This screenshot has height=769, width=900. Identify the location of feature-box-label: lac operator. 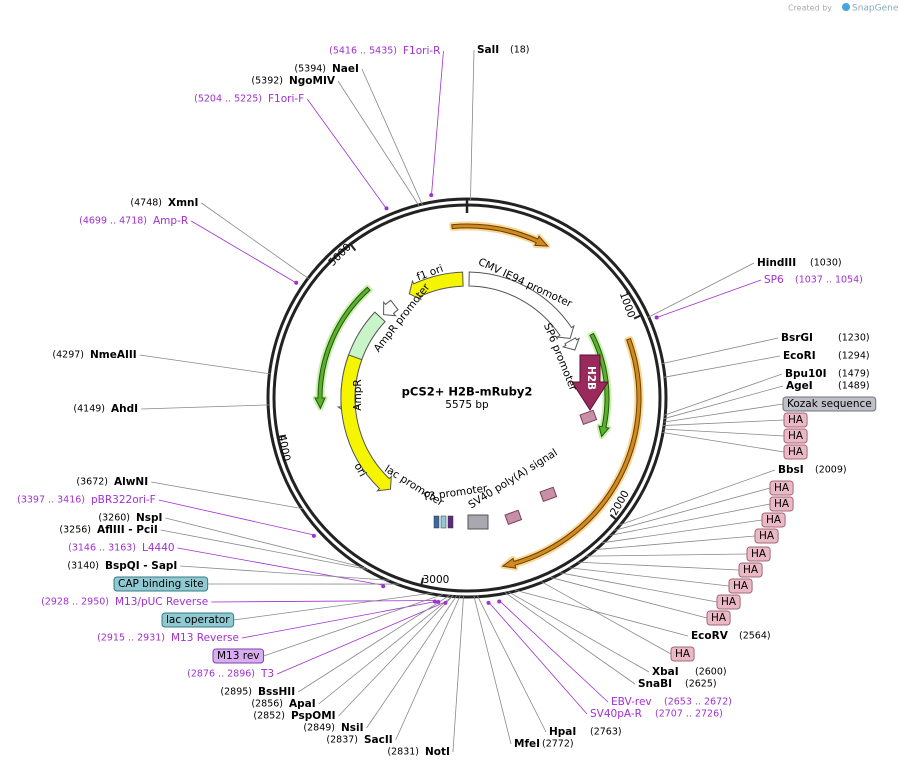
(198, 620).